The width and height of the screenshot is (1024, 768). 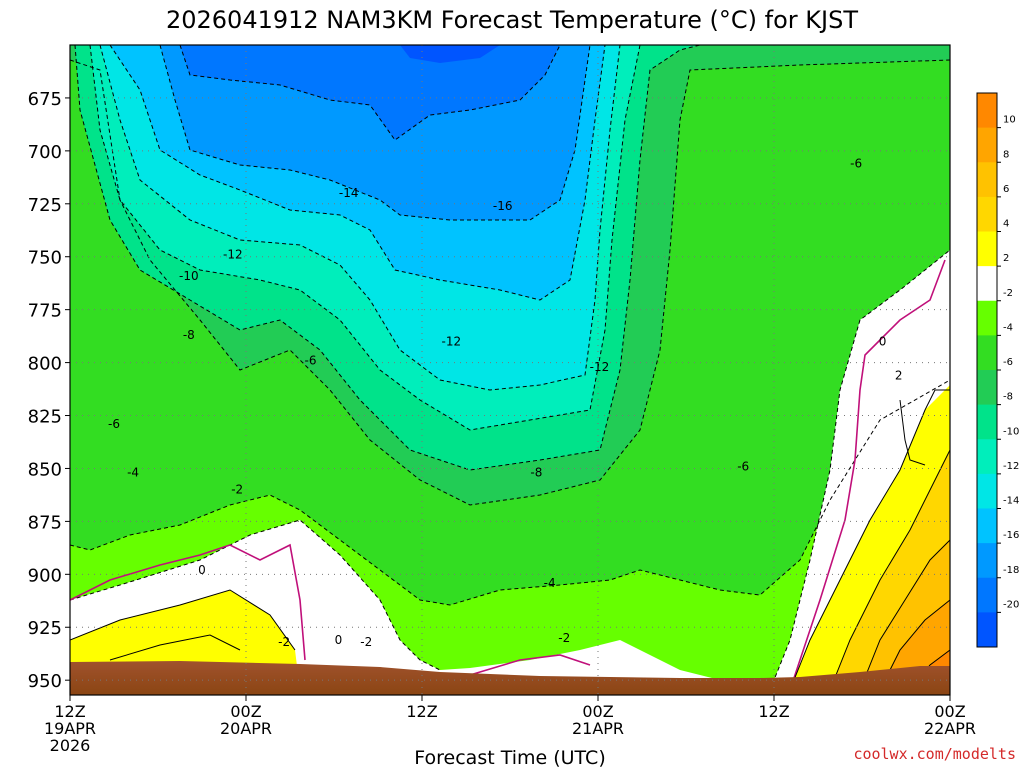 What do you see at coordinates (45, 575) in the screenshot?
I see `y-tick-label: 900` at bounding box center [45, 575].